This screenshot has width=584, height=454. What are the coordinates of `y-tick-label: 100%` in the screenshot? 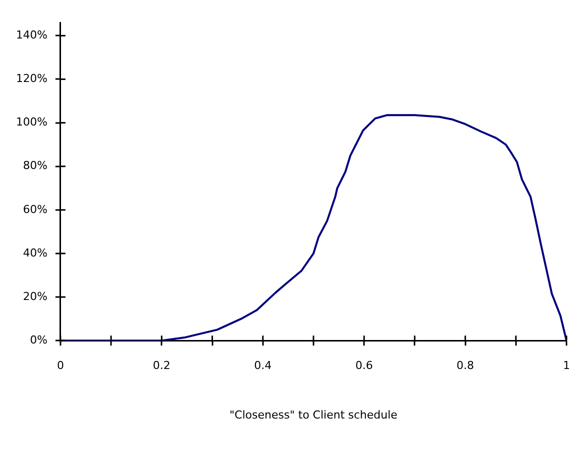 It's located at (32, 122).